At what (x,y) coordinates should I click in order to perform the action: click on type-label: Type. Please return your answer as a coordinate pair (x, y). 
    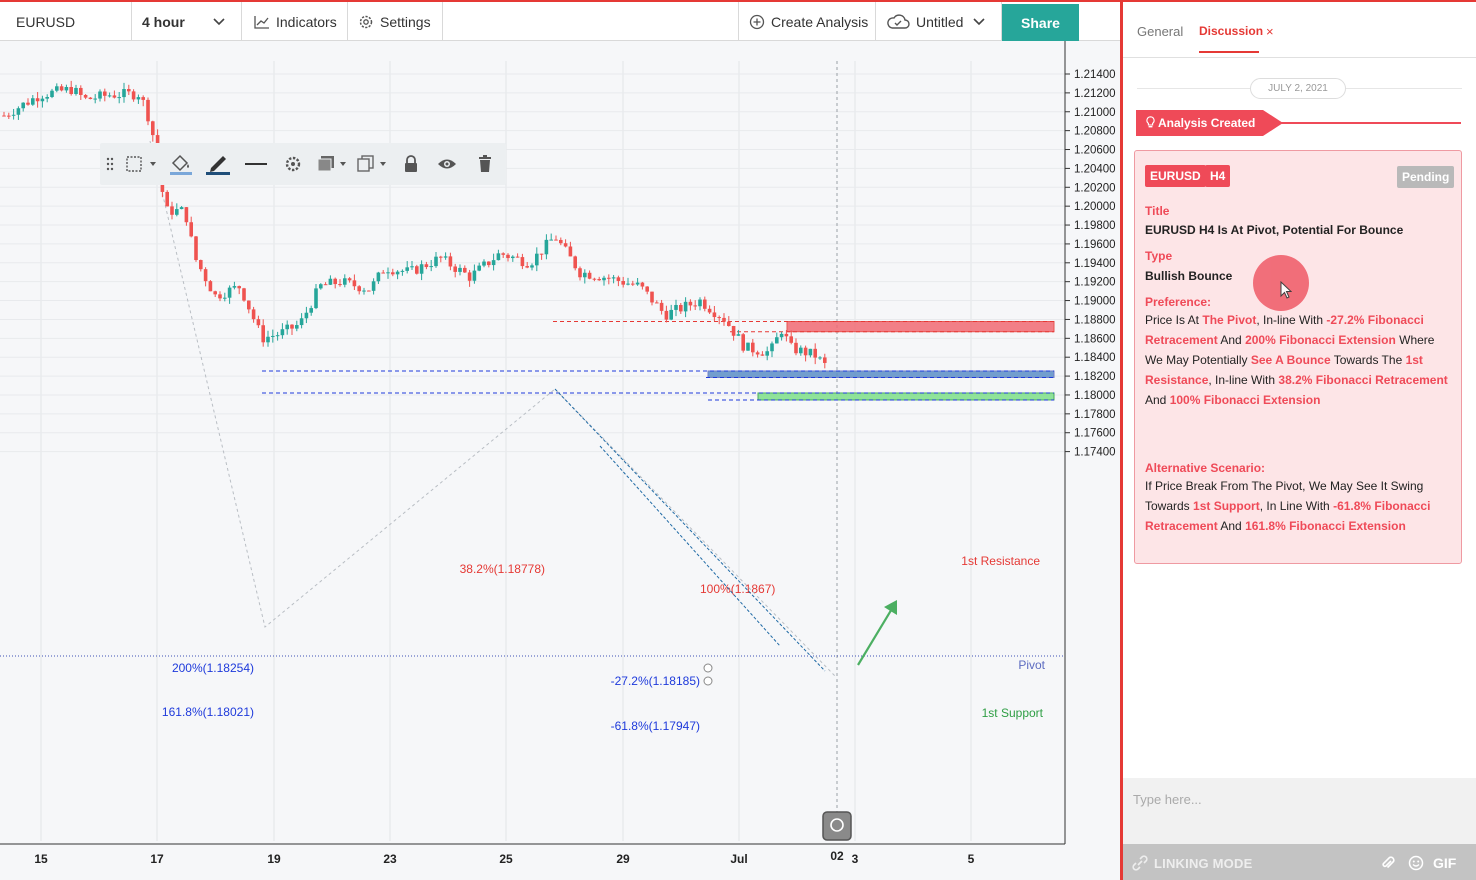
    Looking at the image, I should click on (1159, 256).